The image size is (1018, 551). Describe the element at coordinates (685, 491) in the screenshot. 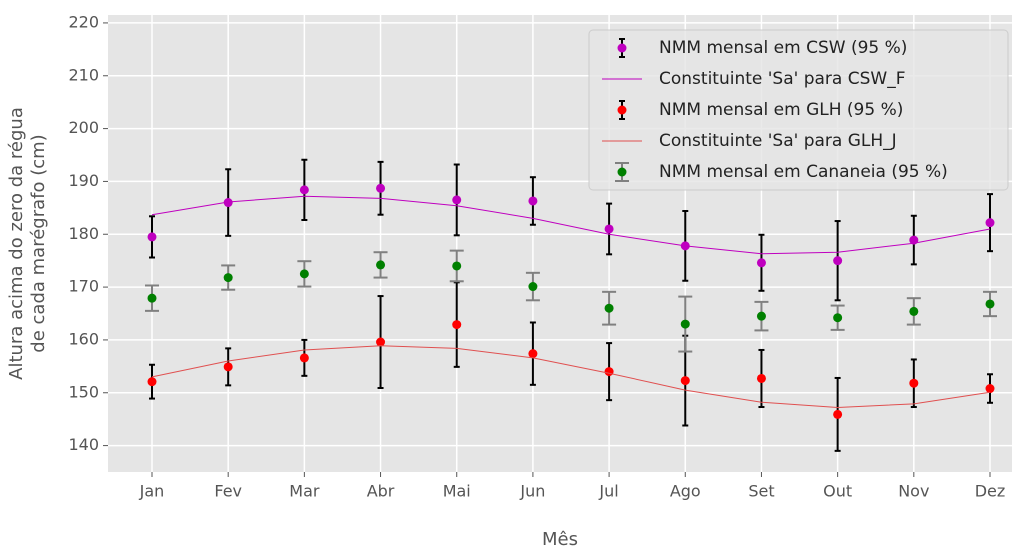

I see `x-tick-label: Ago` at that location.